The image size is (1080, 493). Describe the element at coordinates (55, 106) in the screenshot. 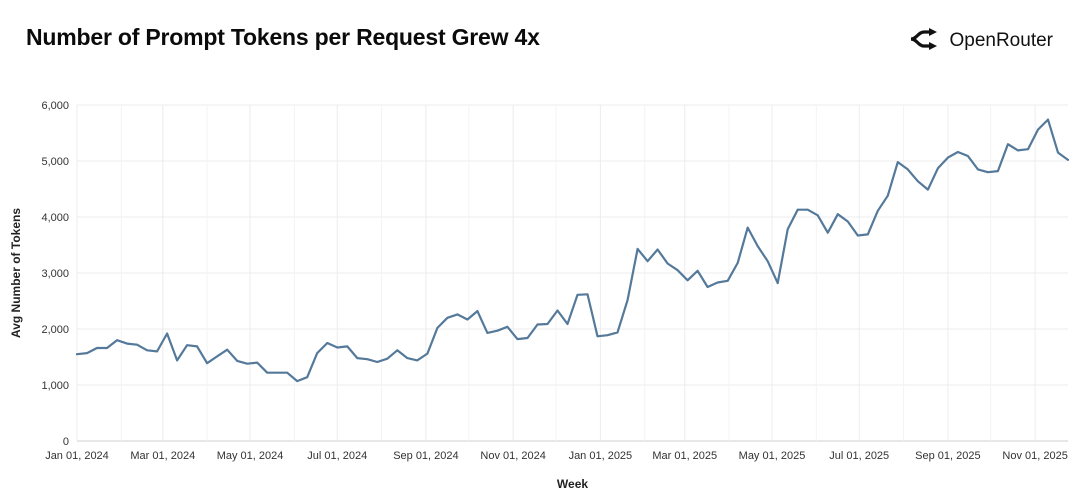

I see `y-tick-label-6: 6,000` at that location.